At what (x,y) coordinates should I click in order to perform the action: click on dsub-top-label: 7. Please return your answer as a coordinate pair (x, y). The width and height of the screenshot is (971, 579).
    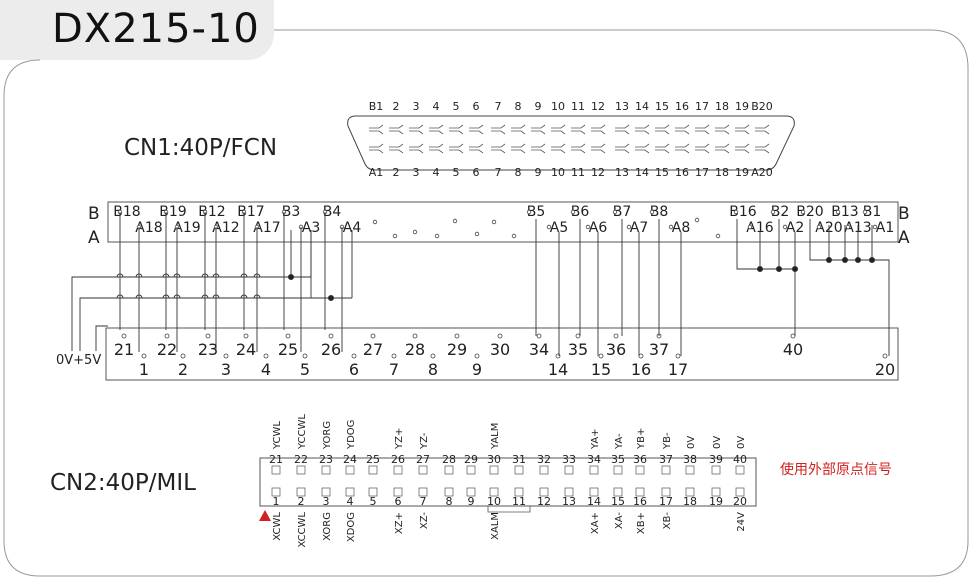
    Looking at the image, I should click on (498, 106).